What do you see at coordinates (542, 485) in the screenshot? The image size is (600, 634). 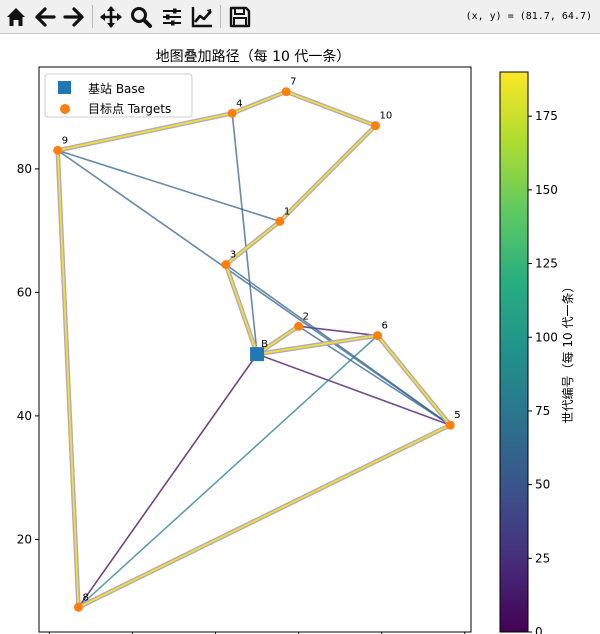 I see `colorbar-tick-label: 50` at bounding box center [542, 485].